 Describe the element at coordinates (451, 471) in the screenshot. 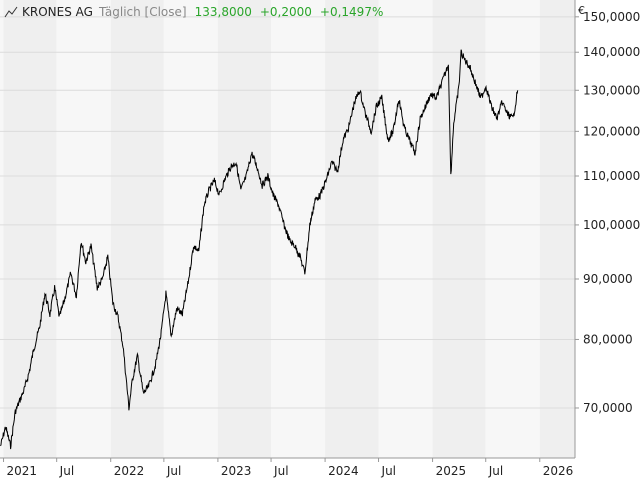

I see `x-tick-label: 2025` at that location.